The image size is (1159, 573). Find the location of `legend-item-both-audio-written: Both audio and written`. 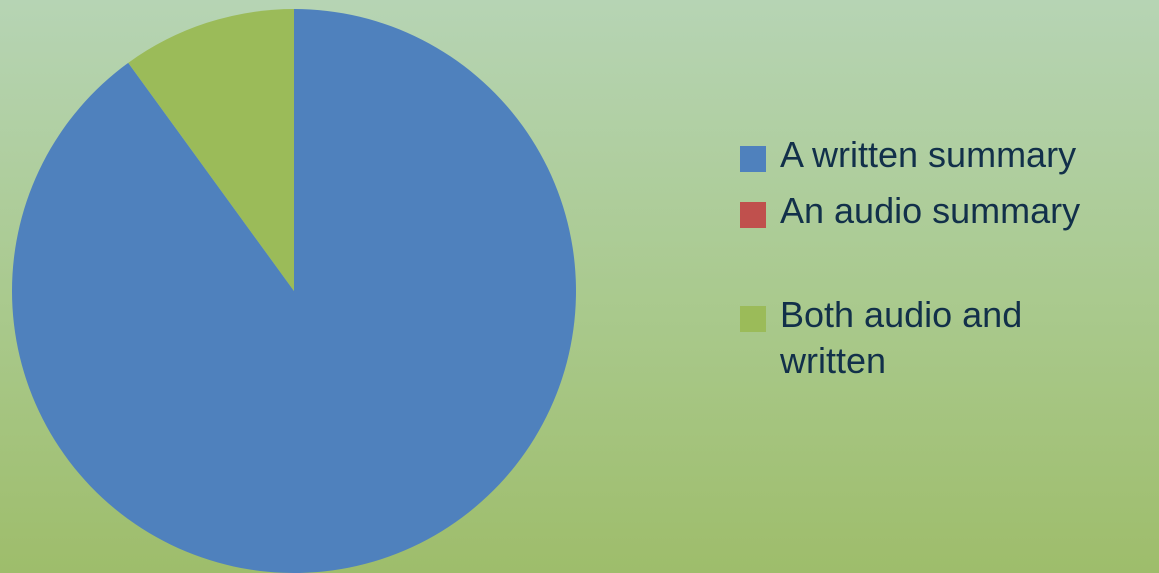

legend-item-both-audio-written: Both audio and written is located at coordinates (949, 338).